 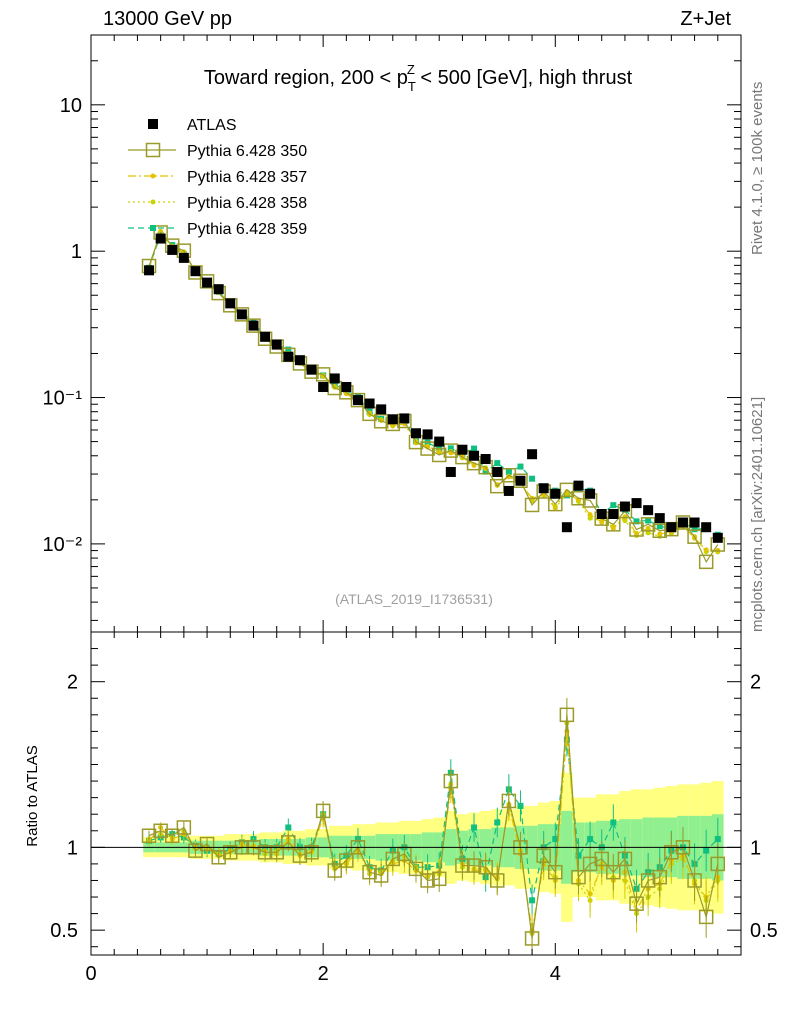 What do you see at coordinates (212, 125) in the screenshot?
I see `legend-label: ATLAS` at bounding box center [212, 125].